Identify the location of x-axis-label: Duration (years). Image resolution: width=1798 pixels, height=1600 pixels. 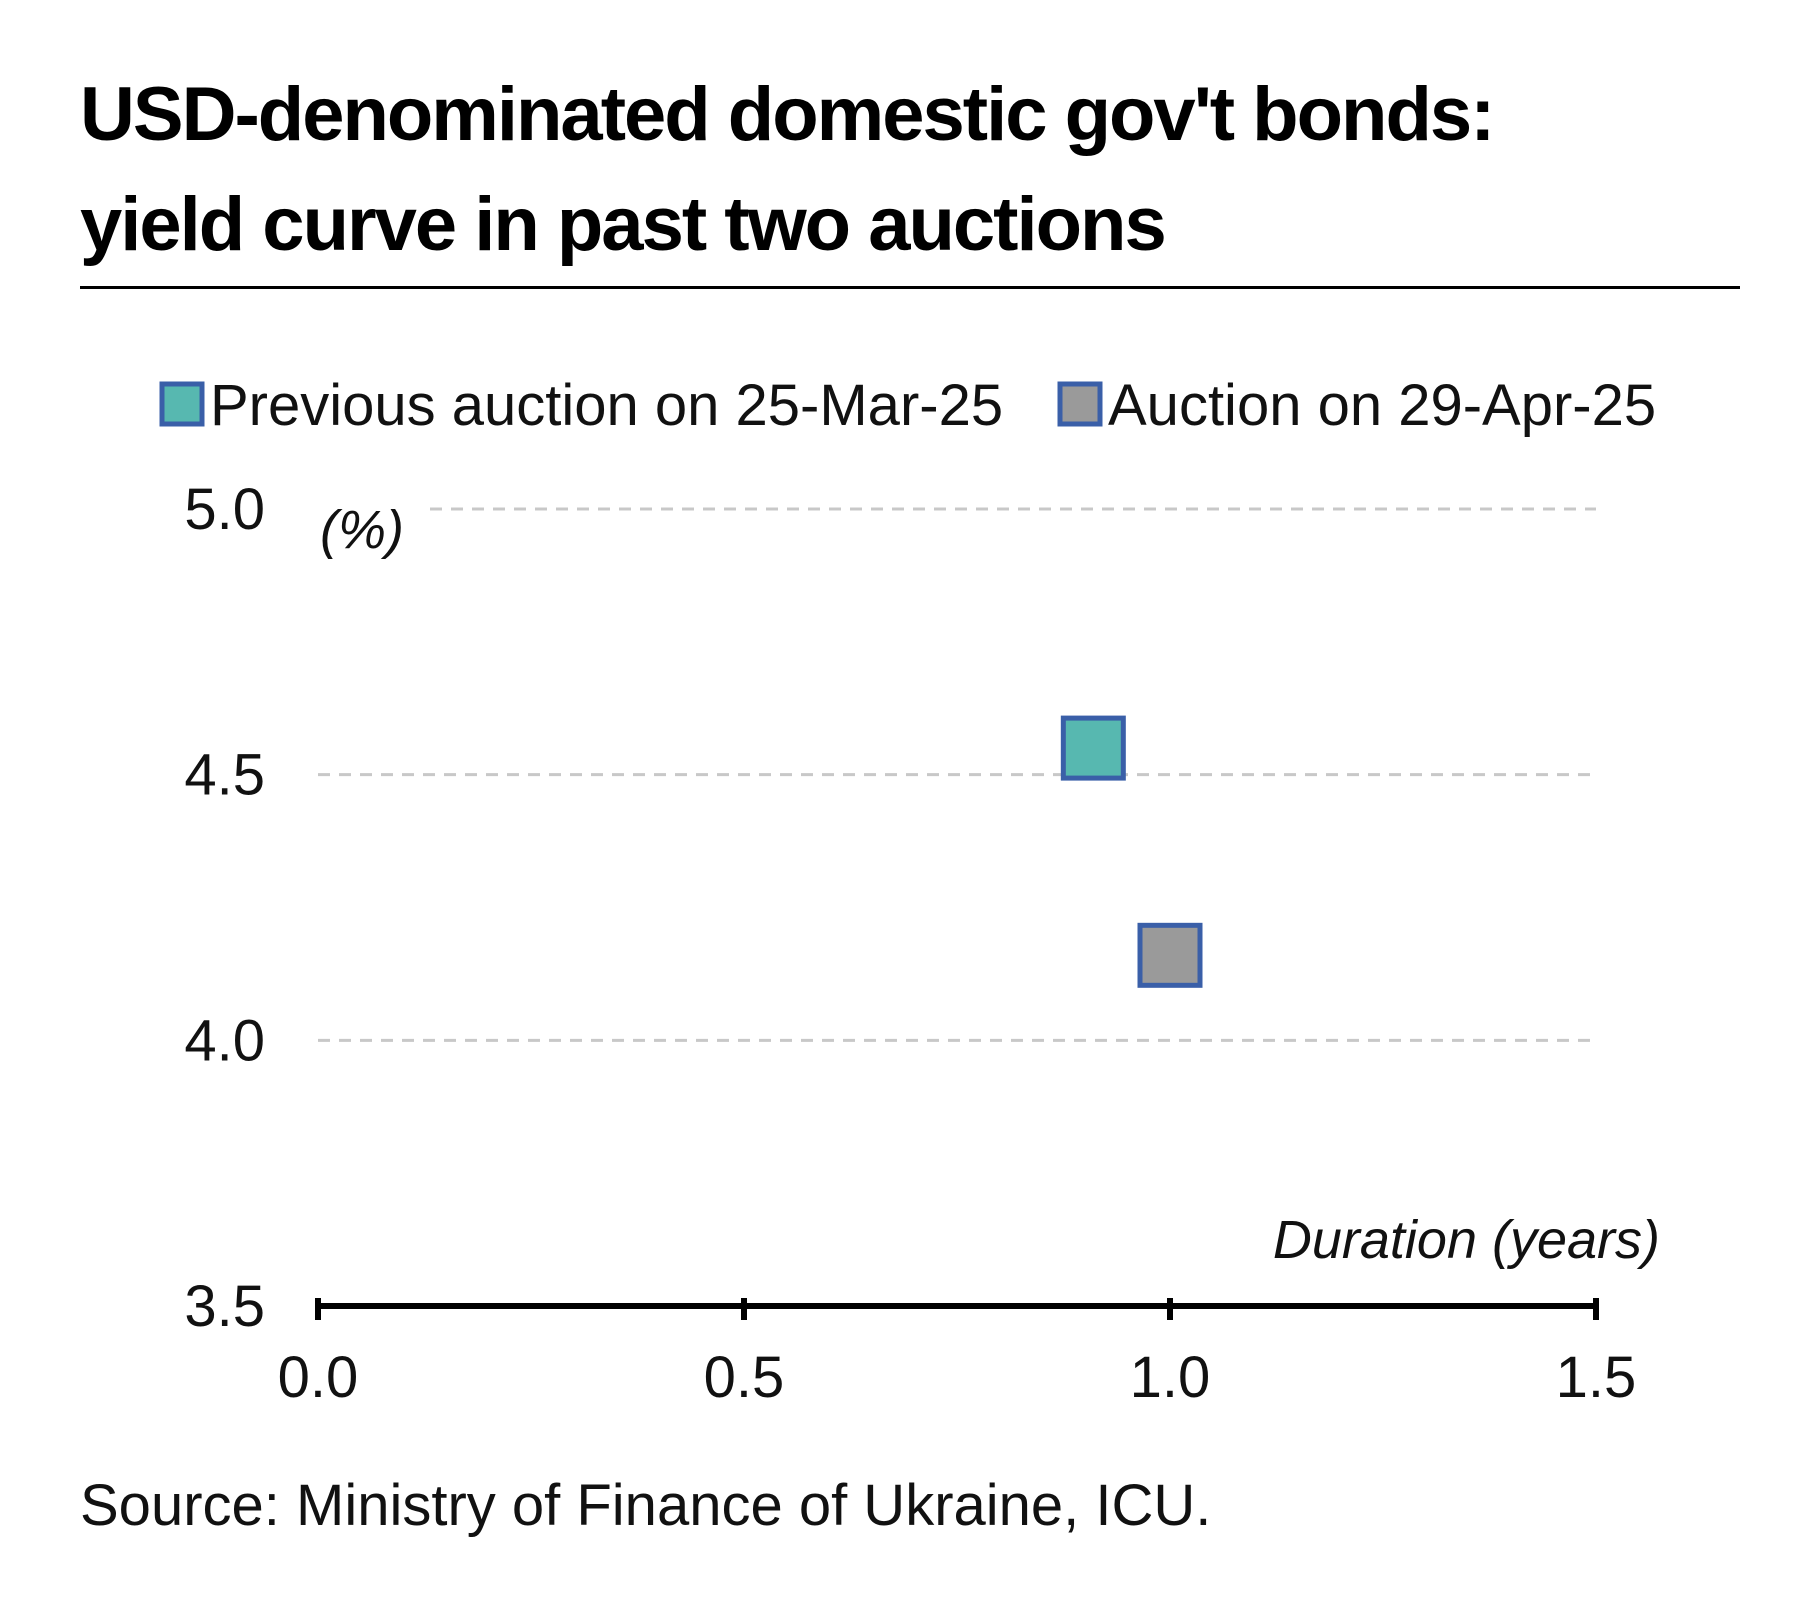
(1466, 1240).